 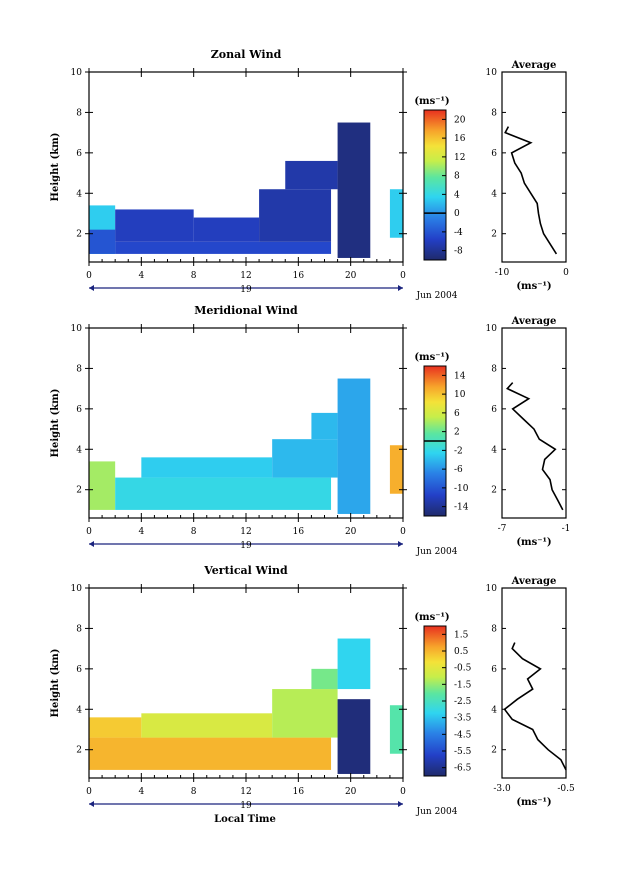 I want to click on profile-y-tick-label: 8, so click(x=494, y=113).